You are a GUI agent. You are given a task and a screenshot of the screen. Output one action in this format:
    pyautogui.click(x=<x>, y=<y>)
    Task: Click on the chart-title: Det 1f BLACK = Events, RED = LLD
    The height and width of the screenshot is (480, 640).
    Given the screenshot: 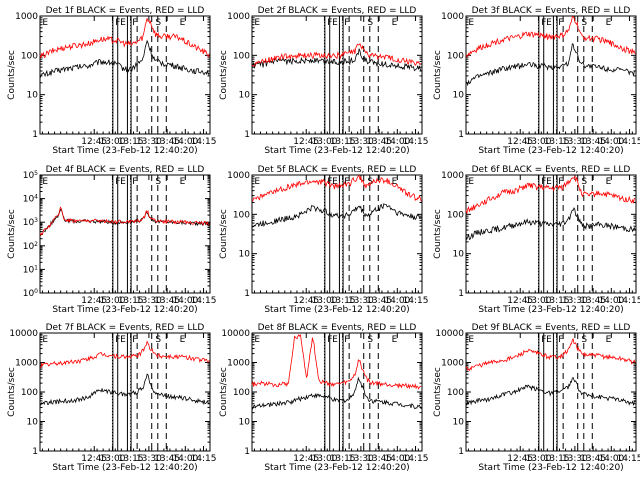 What is the action you would take?
    pyautogui.click(x=125, y=11)
    